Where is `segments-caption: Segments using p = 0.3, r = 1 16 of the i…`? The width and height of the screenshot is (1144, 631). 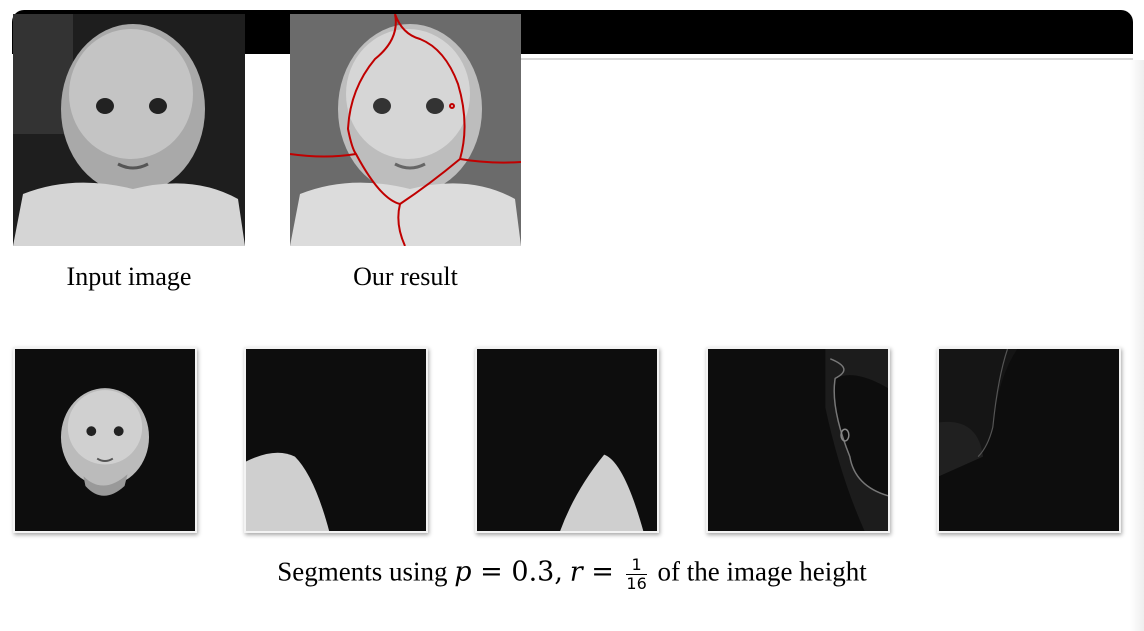
segments-caption: Segments using p = 0.3, r = 1 16 of the i… is located at coordinates (572, 574).